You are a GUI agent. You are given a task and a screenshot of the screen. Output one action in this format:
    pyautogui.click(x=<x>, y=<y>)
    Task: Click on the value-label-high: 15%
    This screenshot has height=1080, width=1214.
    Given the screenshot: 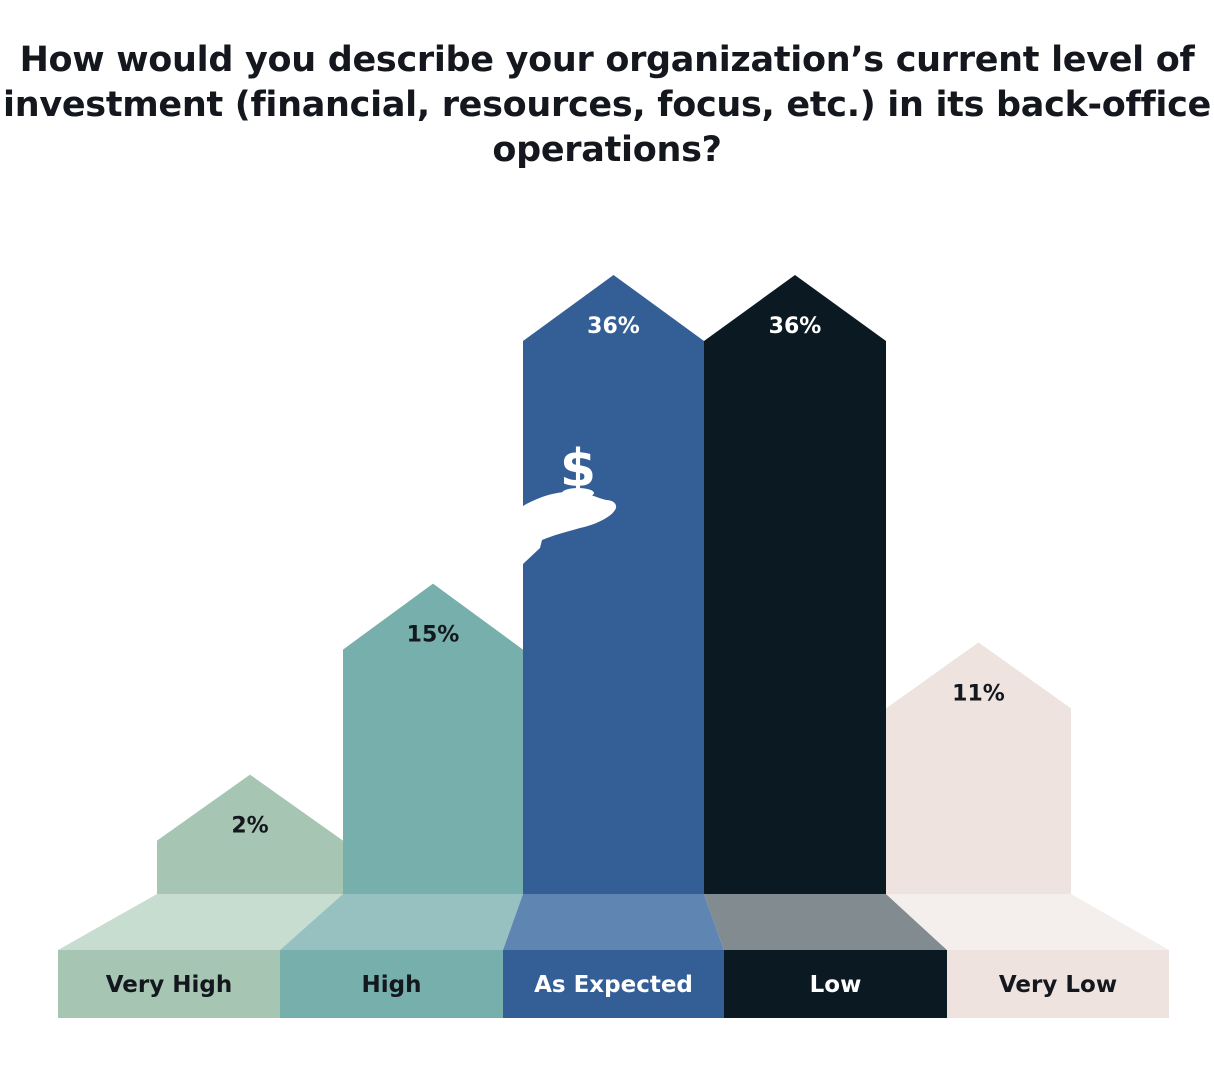 What is the action you would take?
    pyautogui.click(x=433, y=635)
    